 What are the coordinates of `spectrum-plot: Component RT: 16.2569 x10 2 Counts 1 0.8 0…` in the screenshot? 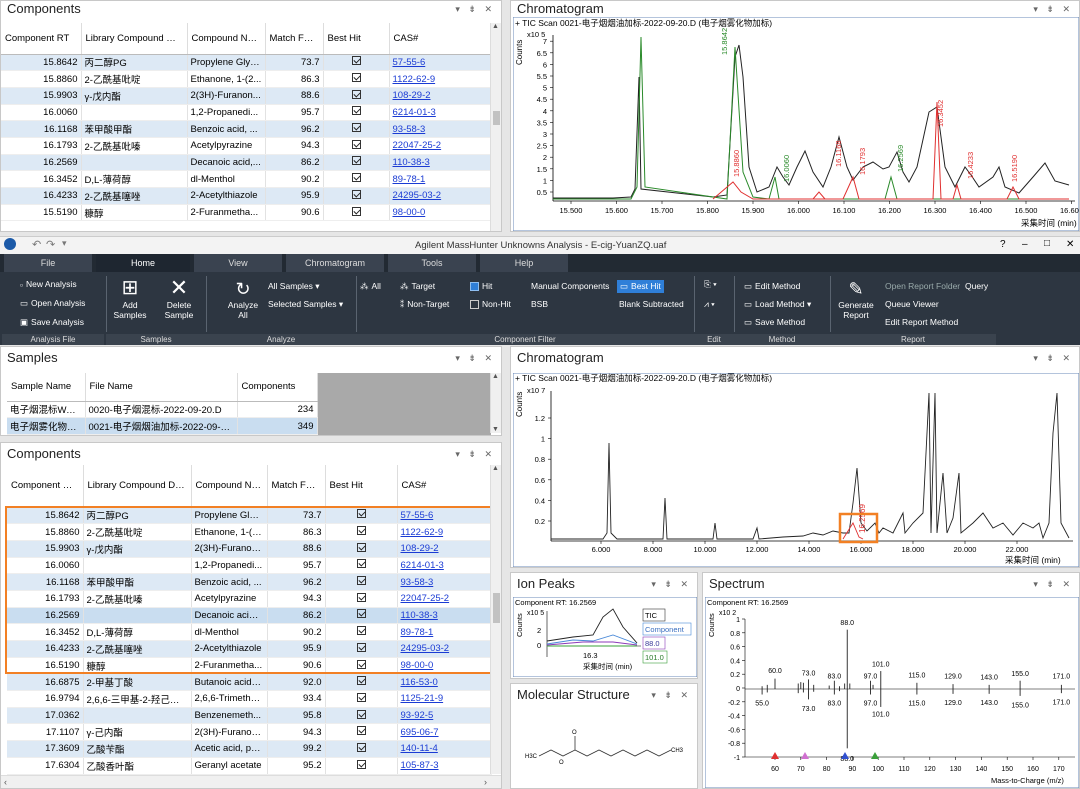 It's located at (892, 692).